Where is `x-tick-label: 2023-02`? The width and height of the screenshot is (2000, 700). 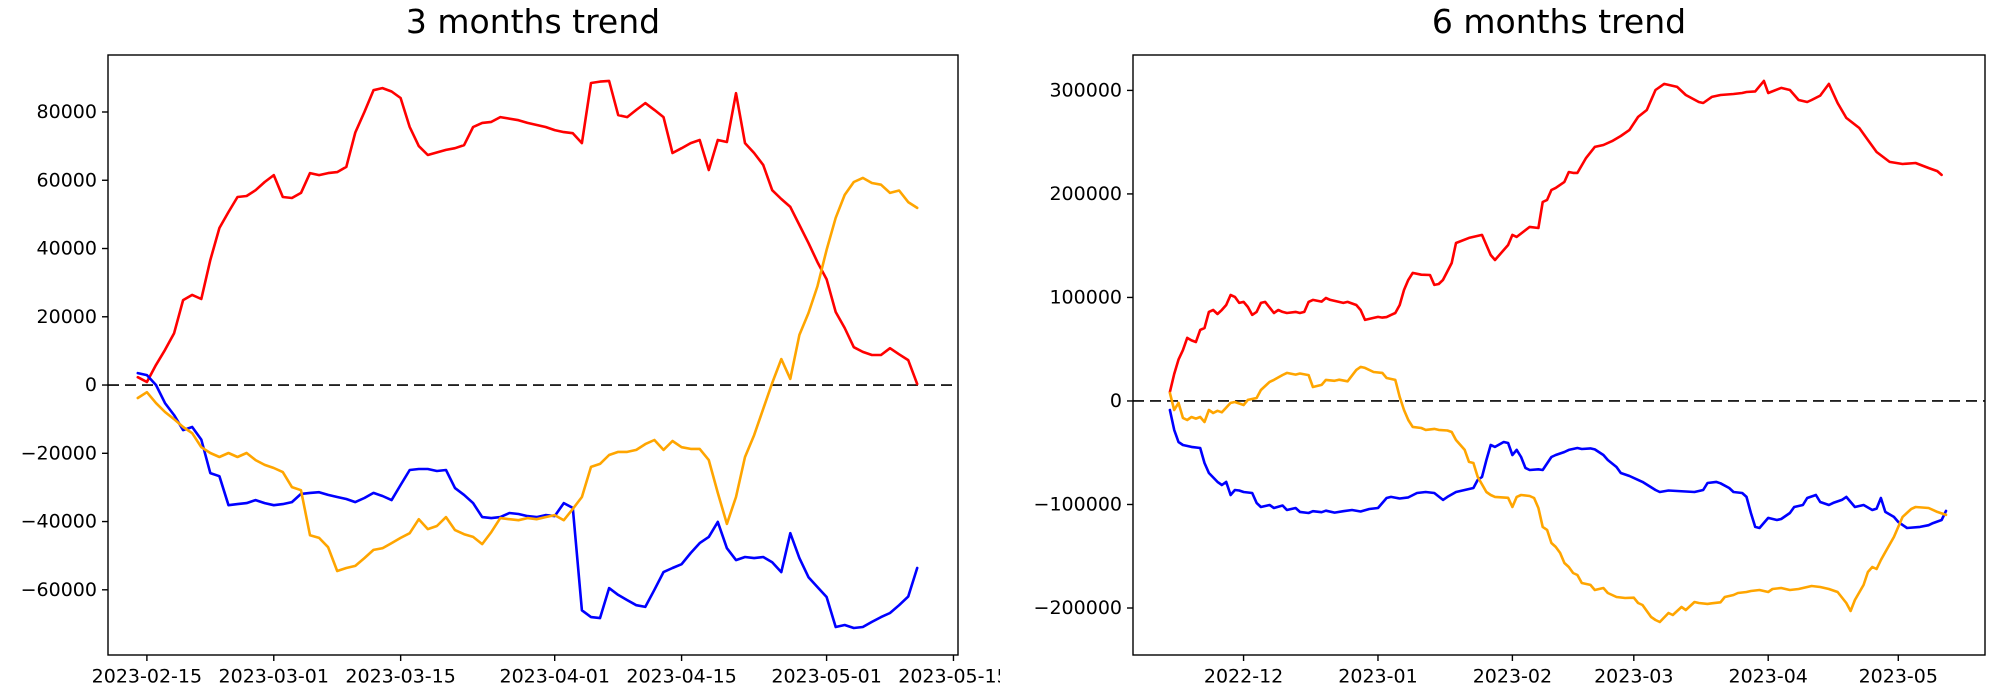 x-tick-label: 2023-02 is located at coordinates (1512, 677).